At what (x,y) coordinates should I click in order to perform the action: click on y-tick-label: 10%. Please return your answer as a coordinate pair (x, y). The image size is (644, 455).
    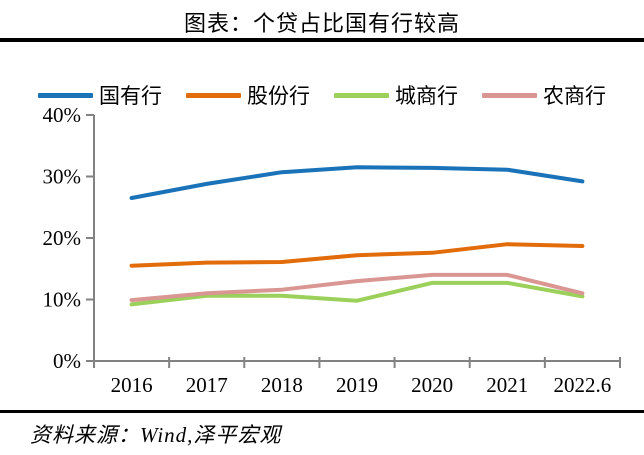
    Looking at the image, I should click on (62, 300).